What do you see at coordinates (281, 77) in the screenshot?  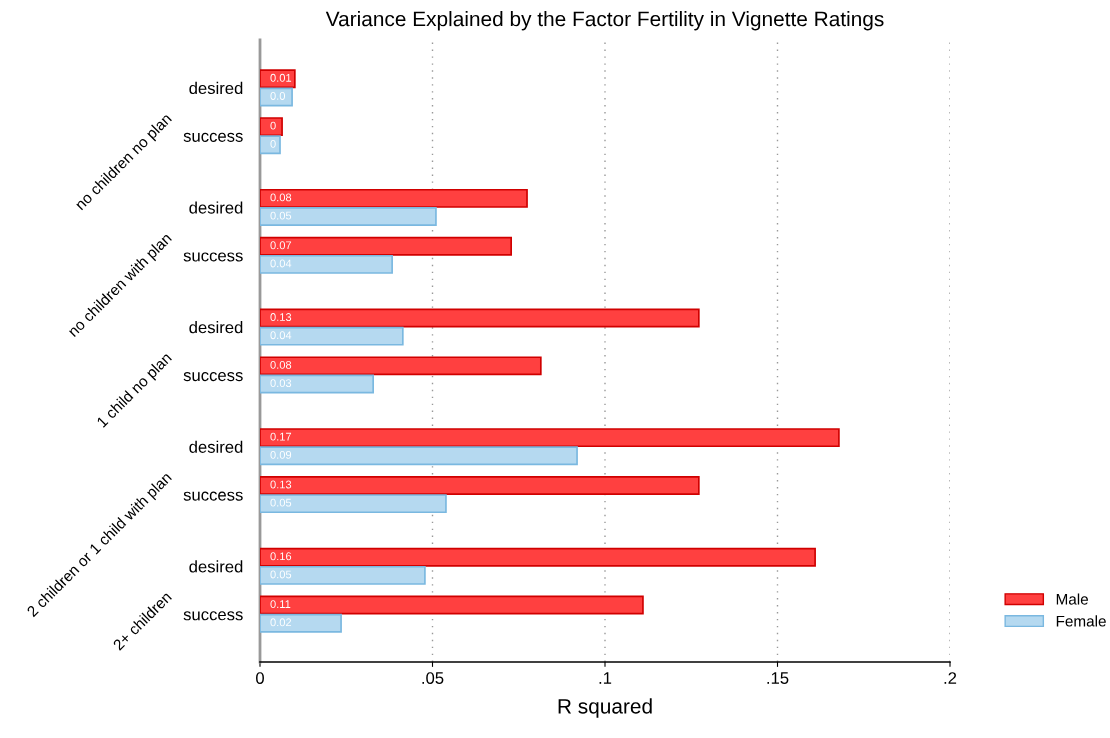 I see `data-label: 0.01` at bounding box center [281, 77].